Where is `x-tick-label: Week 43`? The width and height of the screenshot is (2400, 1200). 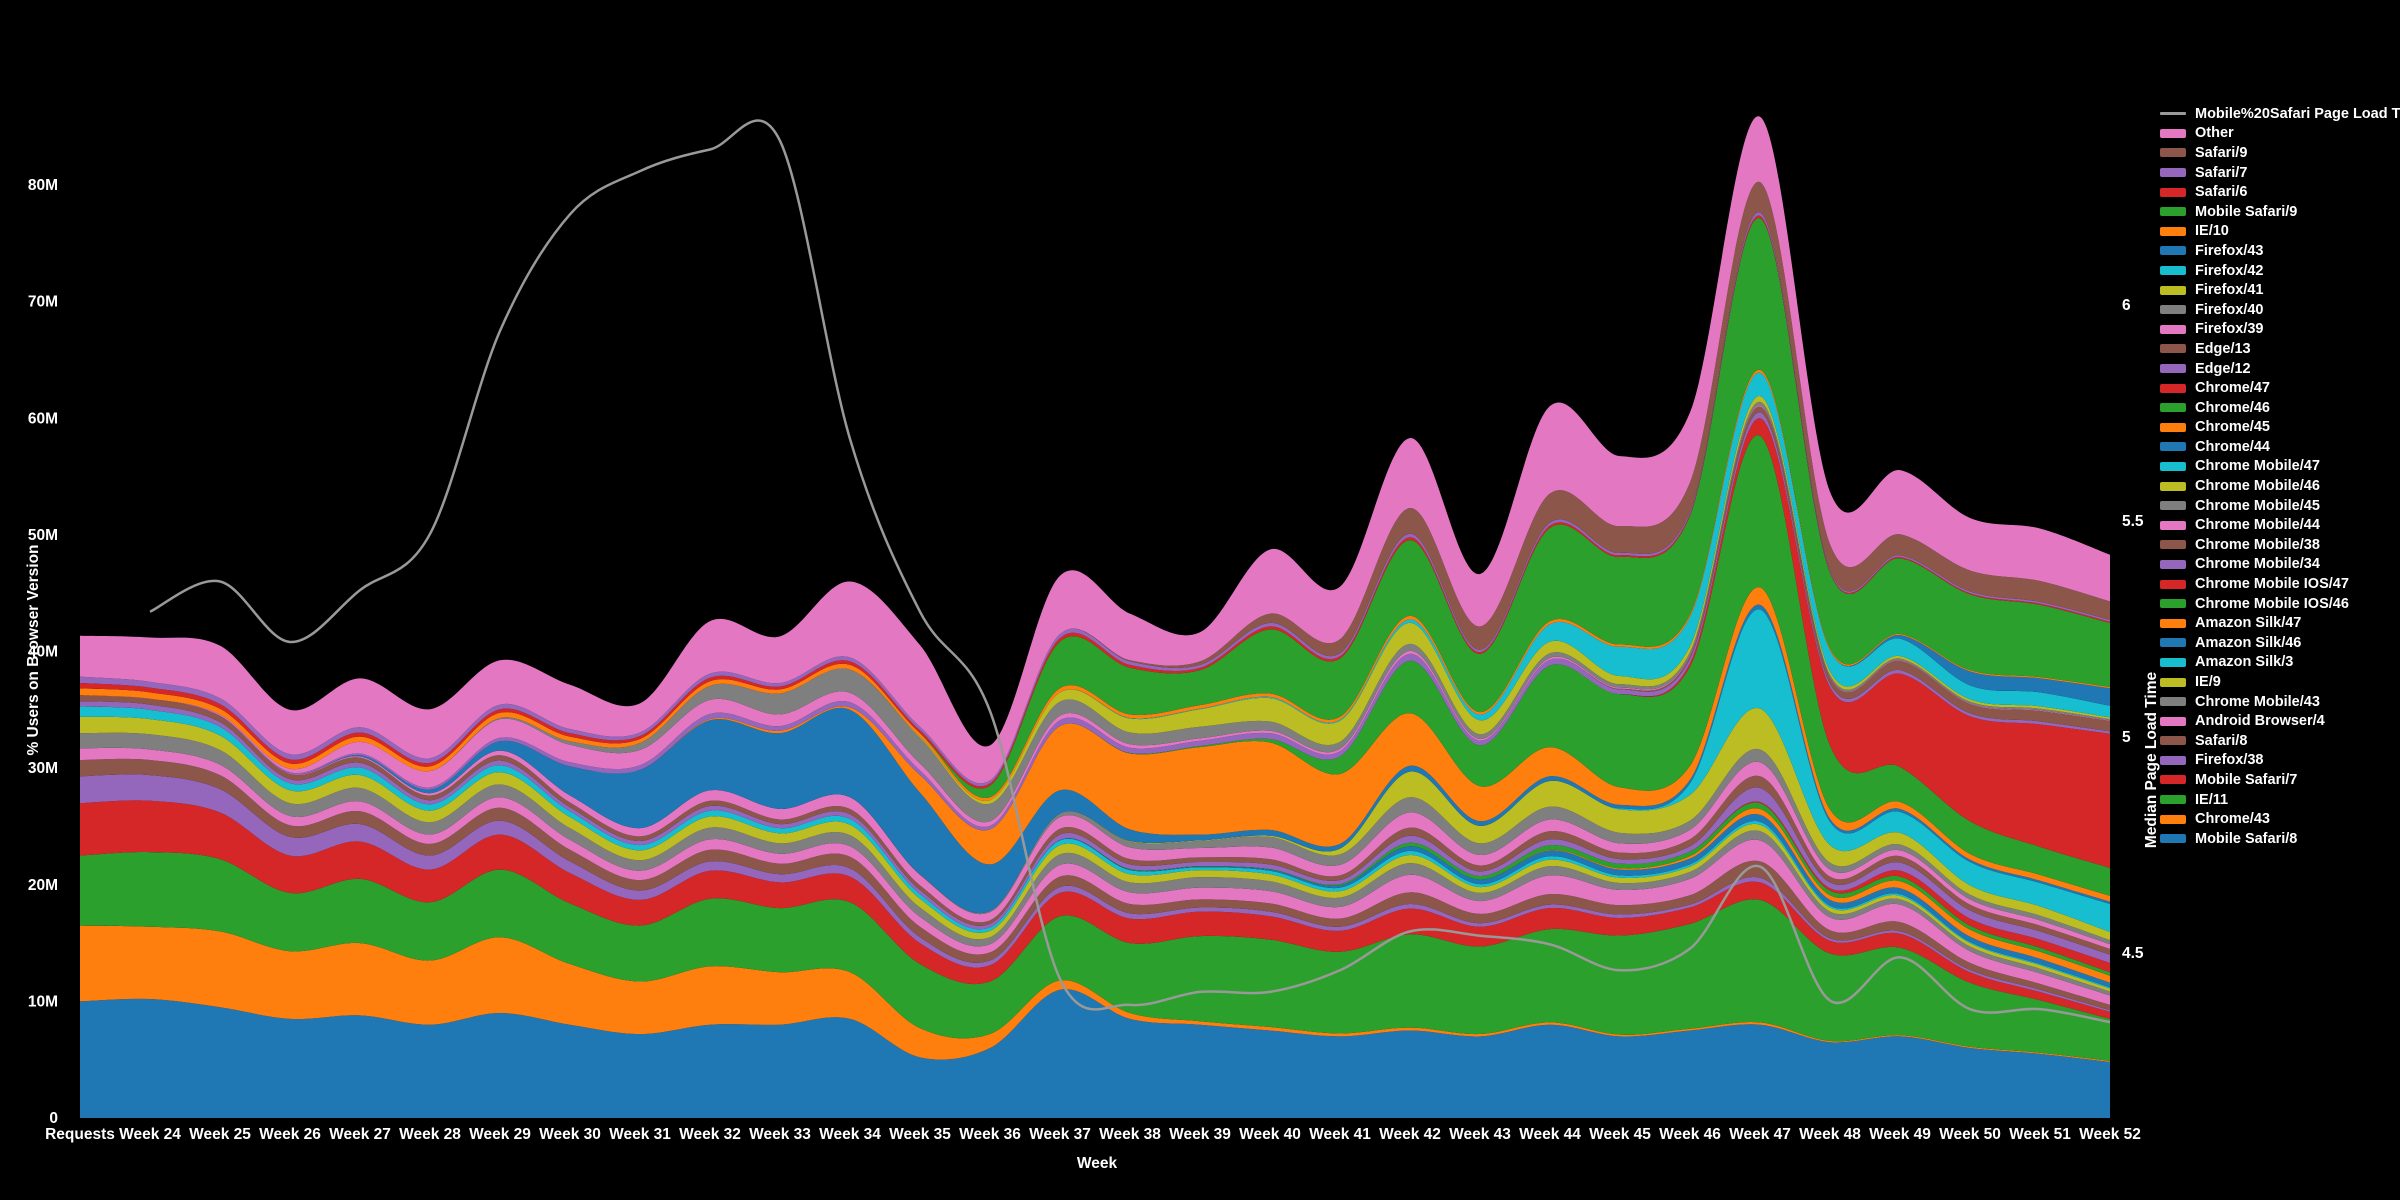
x-tick-label: Week 43 is located at coordinates (1480, 1134).